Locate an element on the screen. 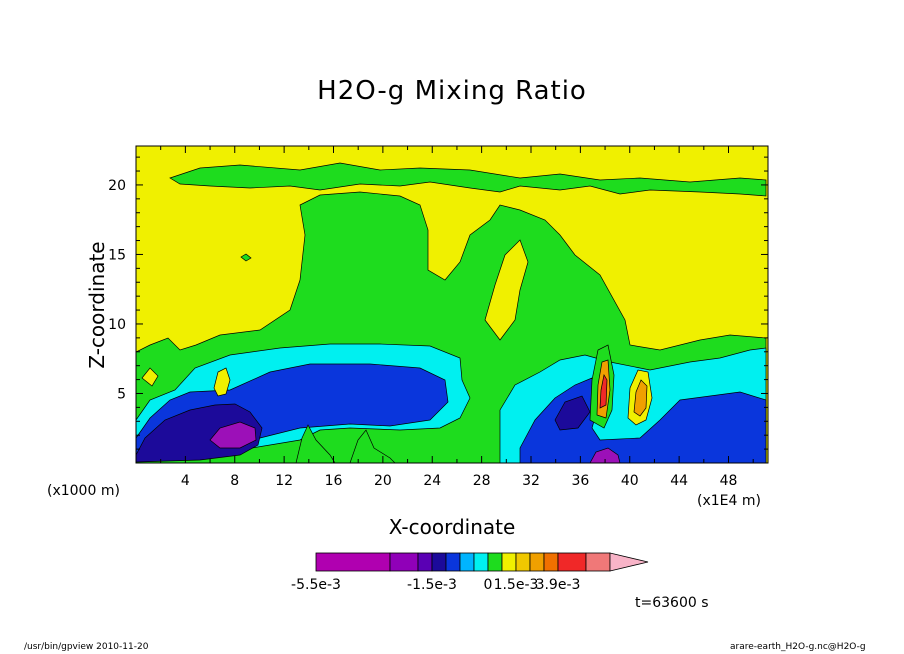 The width and height of the screenshot is (904, 654). y-tick-label: 20 is located at coordinates (117, 186).